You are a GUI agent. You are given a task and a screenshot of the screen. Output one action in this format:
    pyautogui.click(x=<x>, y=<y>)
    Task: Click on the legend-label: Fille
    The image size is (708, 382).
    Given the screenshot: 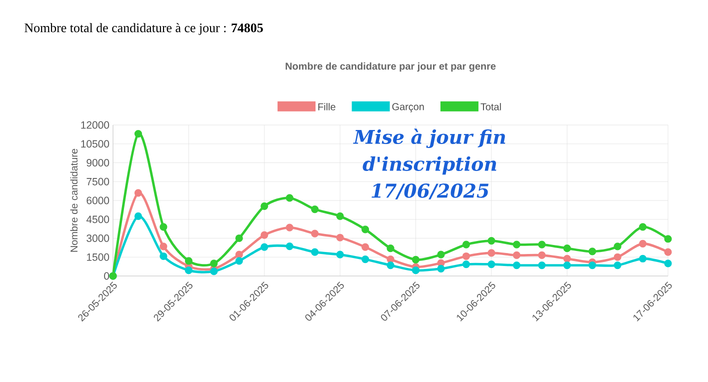 What is the action you would take?
    pyautogui.click(x=327, y=106)
    